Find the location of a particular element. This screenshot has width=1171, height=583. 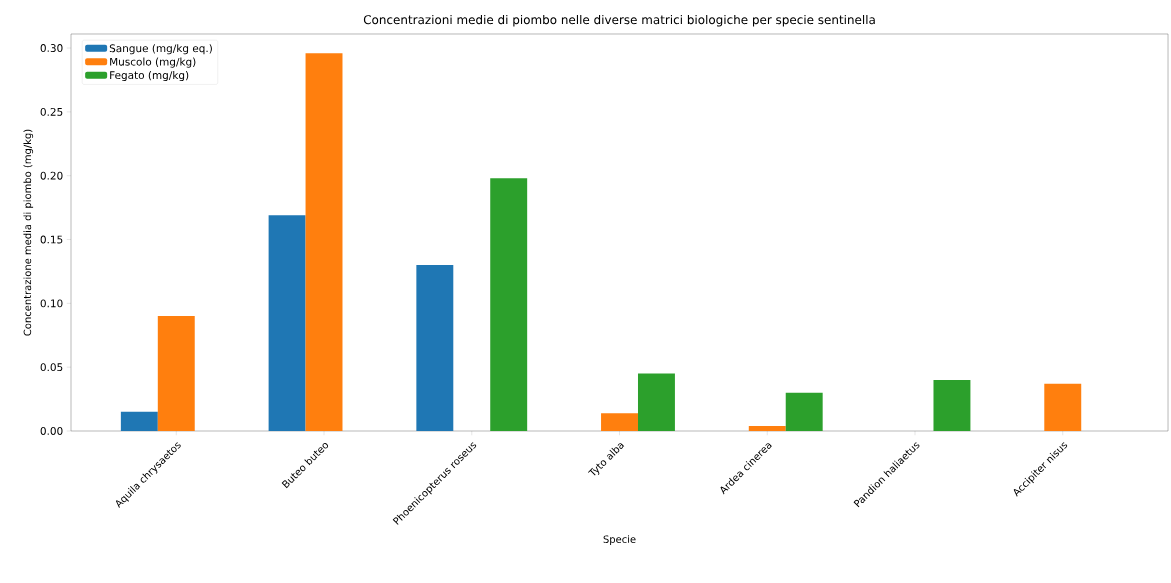

y-tick-label: 0.25 is located at coordinates (51, 111).